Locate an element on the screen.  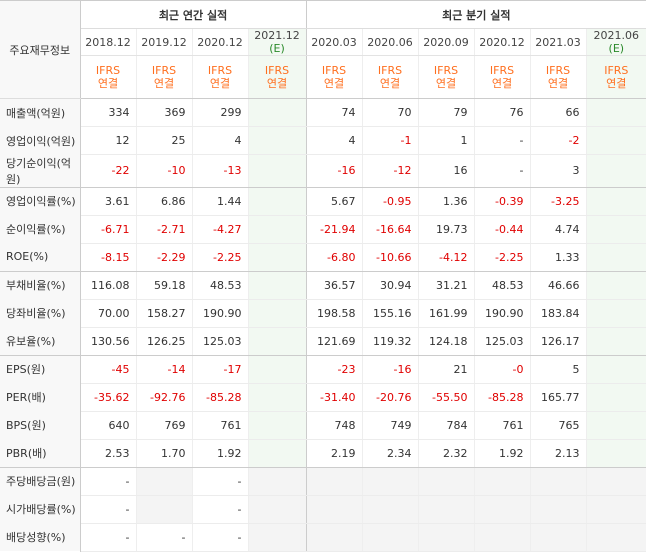
table-cell: 21 is located at coordinates (446, 369).